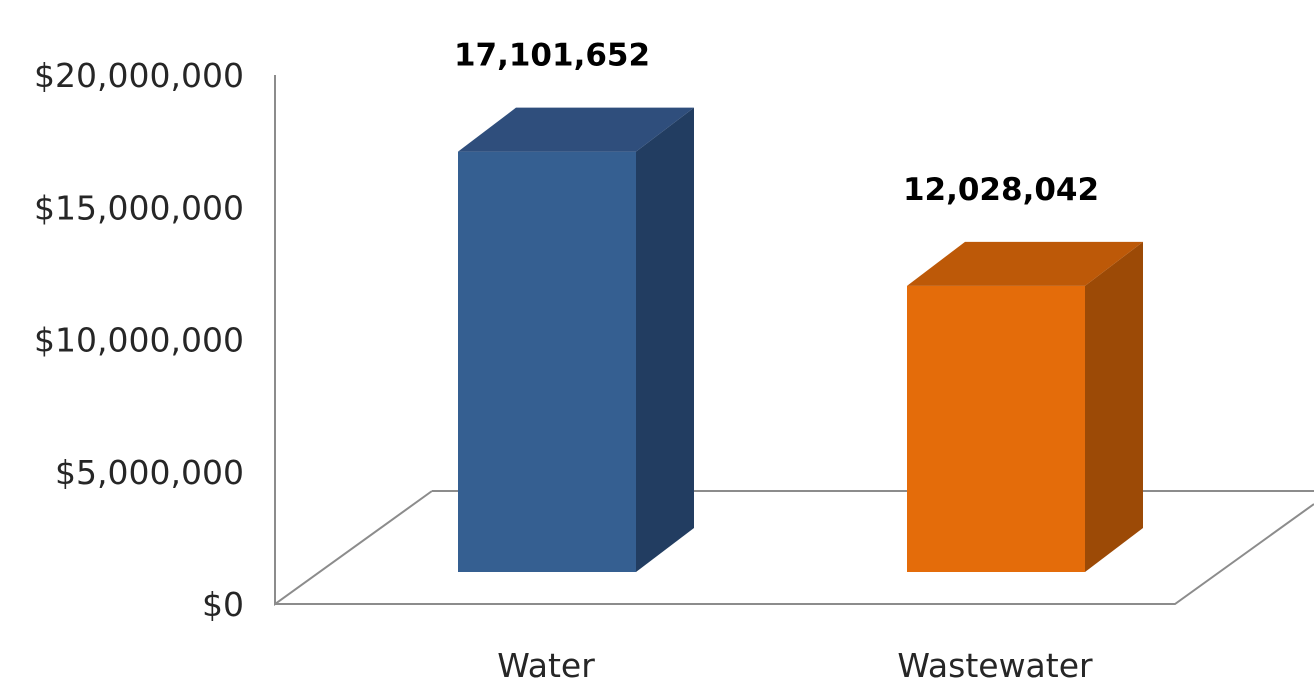 This screenshot has width=1314, height=682. What do you see at coordinates (353, 340) in the screenshot?
I see `y-axis-wall` at bounding box center [353, 340].